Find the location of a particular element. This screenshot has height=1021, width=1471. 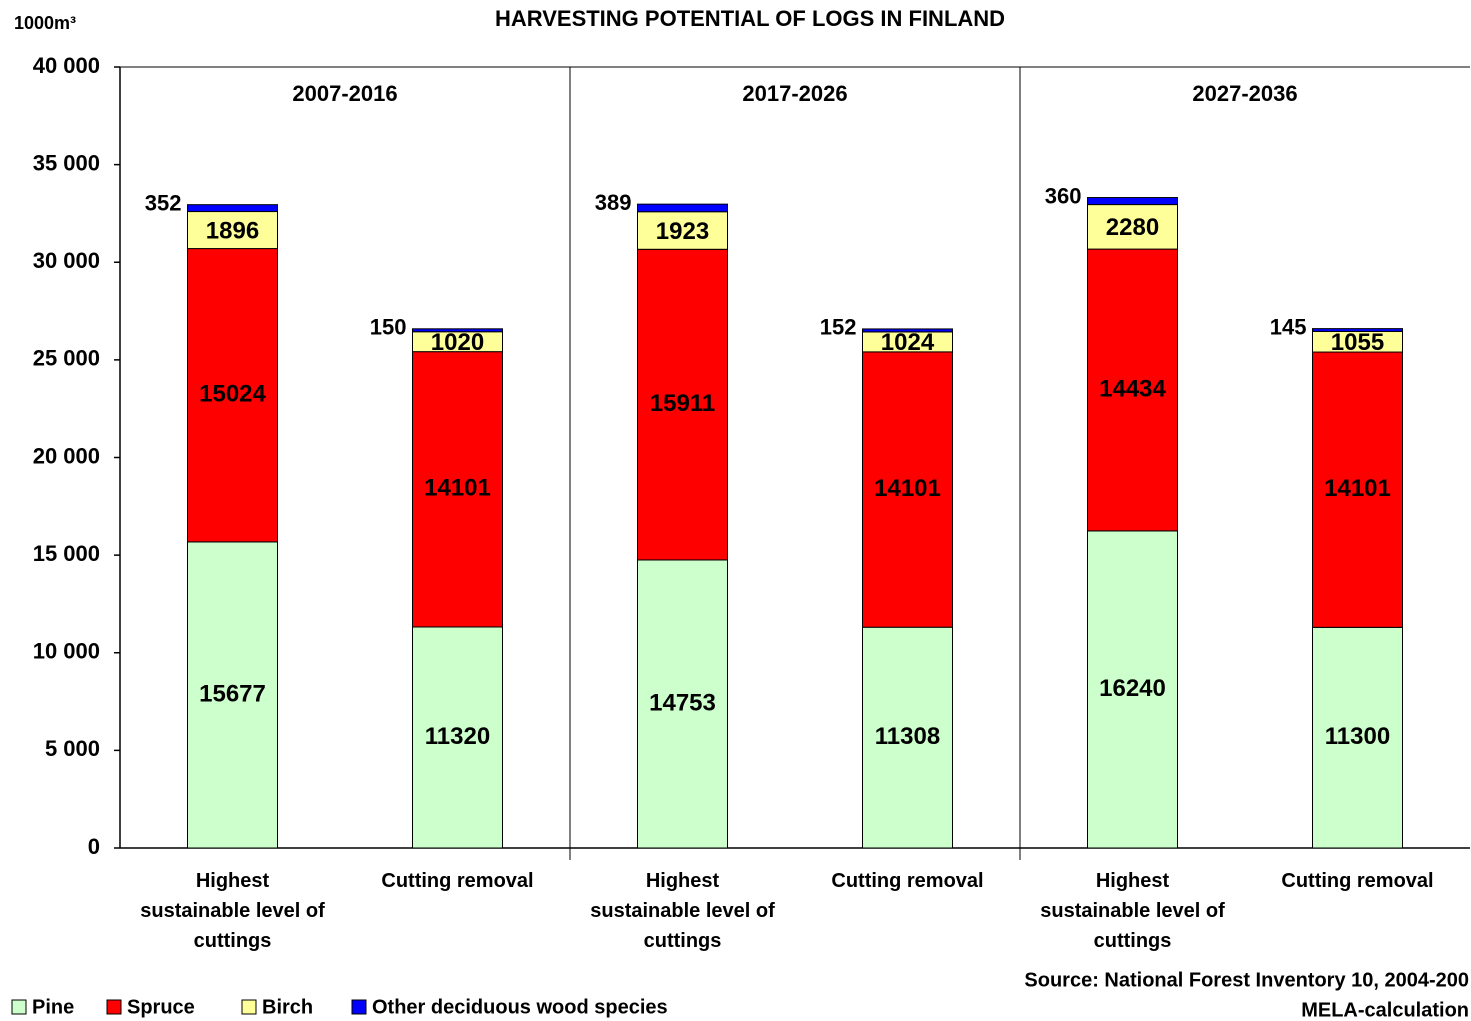

data-label: 14753 is located at coordinates (682, 702).